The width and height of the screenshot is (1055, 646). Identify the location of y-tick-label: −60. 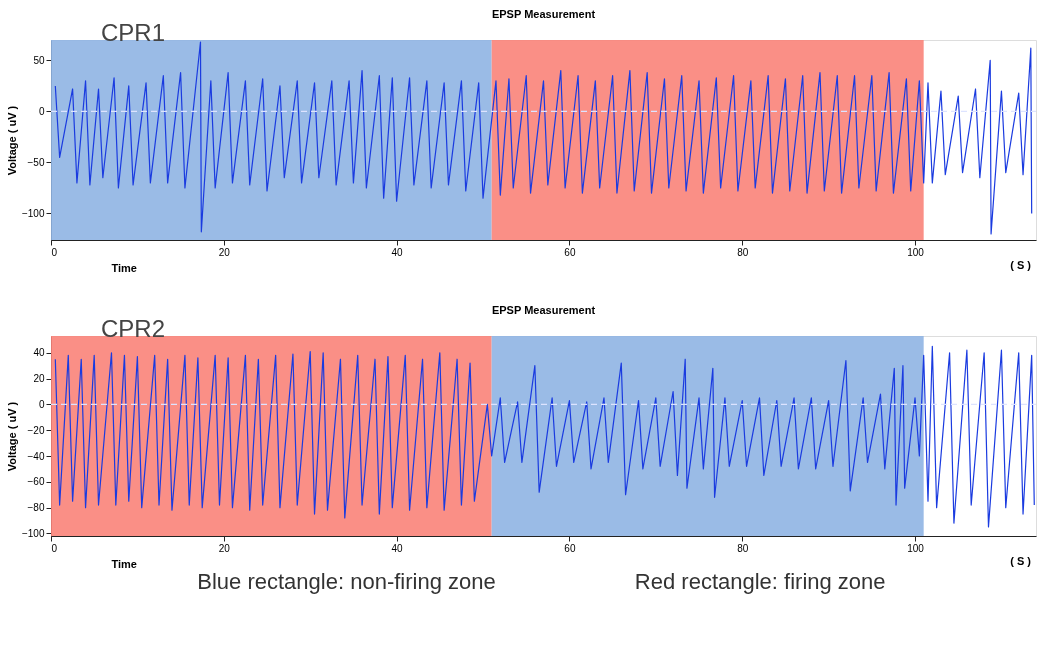
(36, 482).